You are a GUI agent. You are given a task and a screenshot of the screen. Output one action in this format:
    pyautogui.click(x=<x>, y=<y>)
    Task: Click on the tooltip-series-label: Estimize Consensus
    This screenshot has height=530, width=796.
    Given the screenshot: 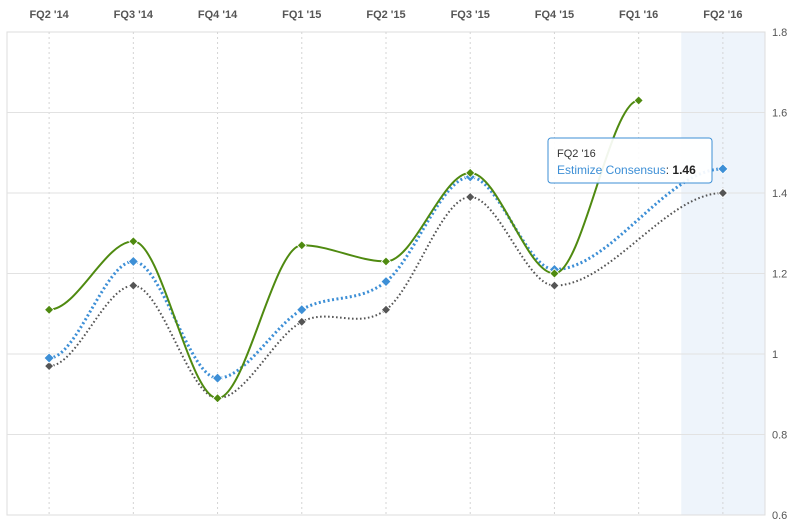 What is the action you would take?
    pyautogui.click(x=611, y=170)
    